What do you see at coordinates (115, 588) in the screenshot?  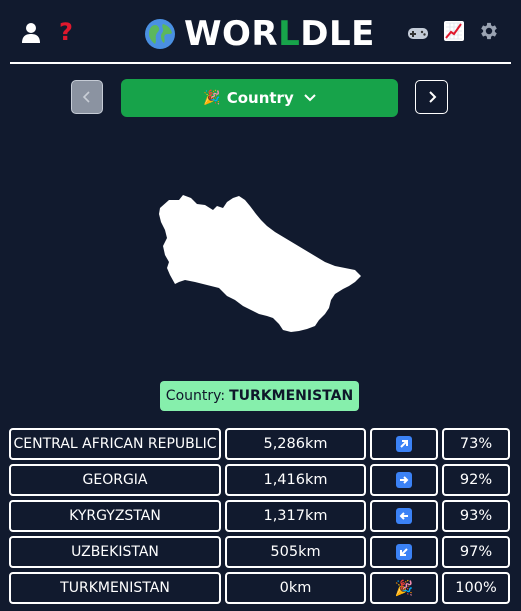 I see `guess-country: TURKMENISTAN` at bounding box center [115, 588].